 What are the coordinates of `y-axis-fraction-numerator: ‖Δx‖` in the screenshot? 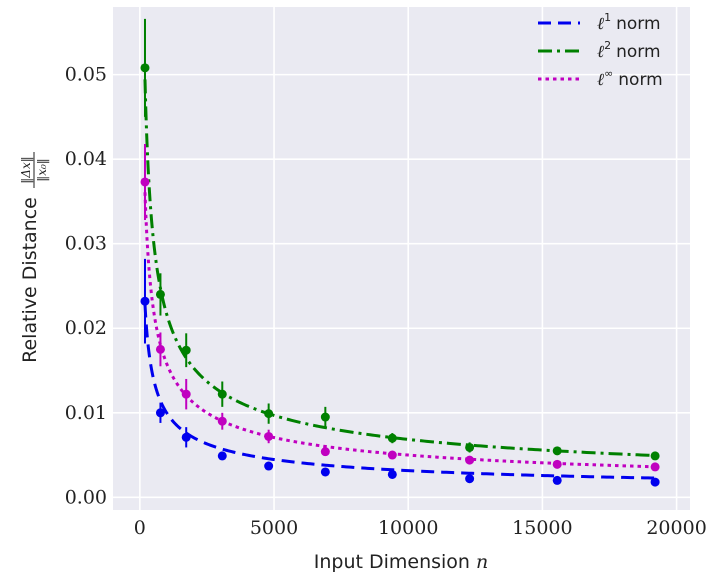 It's located at (26, 169).